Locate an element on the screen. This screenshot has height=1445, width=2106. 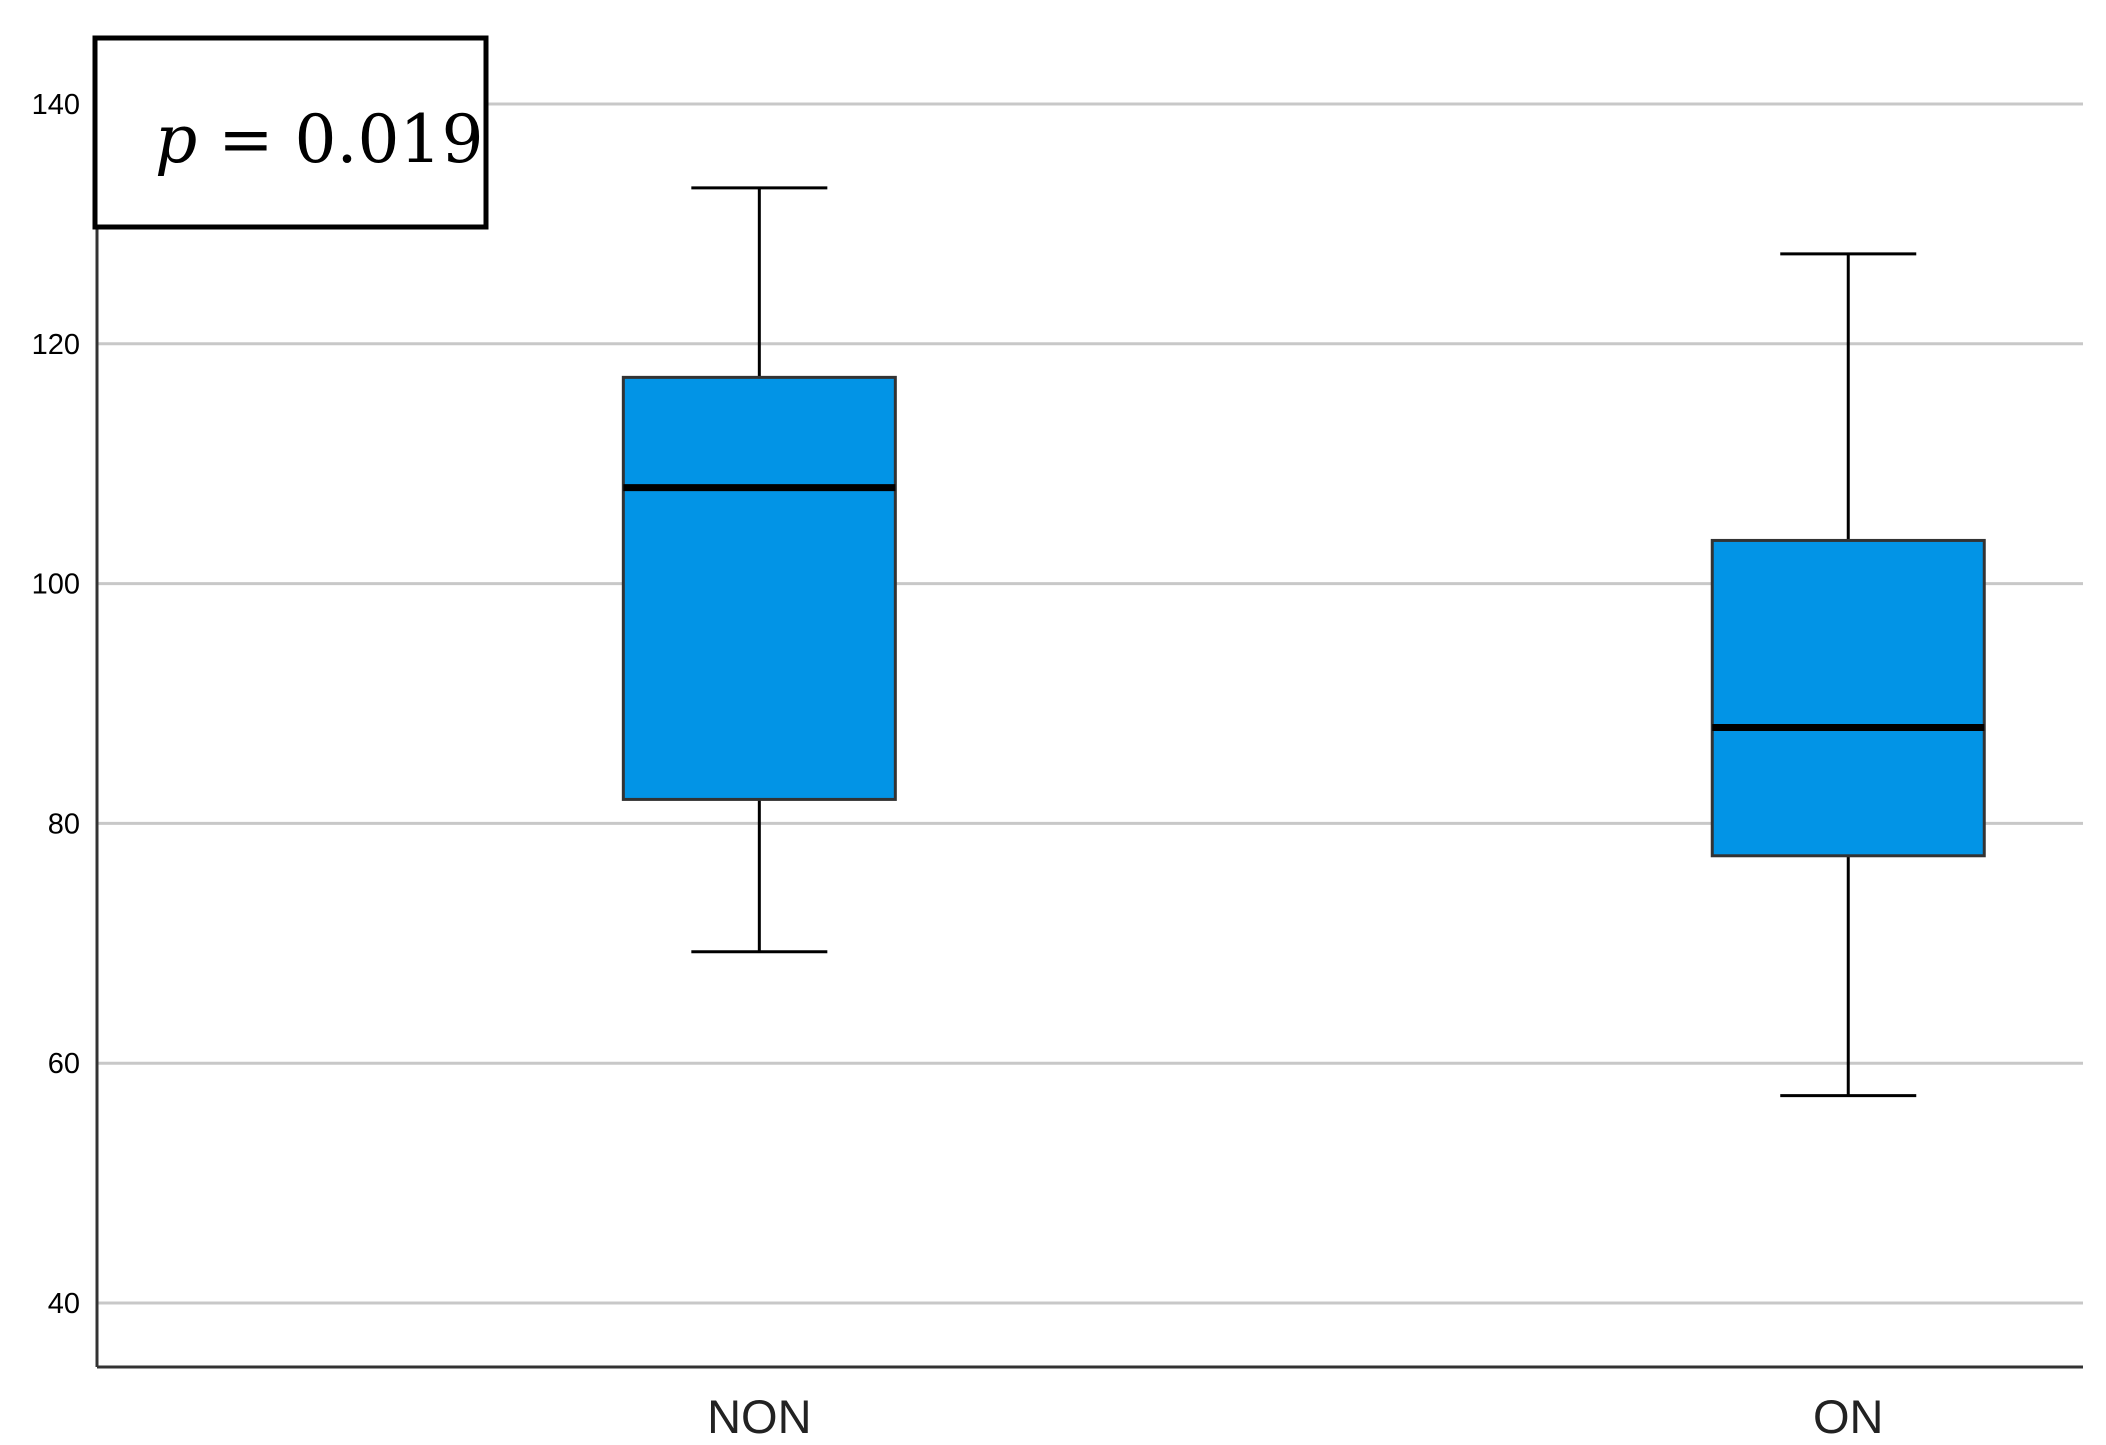
p-value-value: = 0.019 is located at coordinates (340, 139).